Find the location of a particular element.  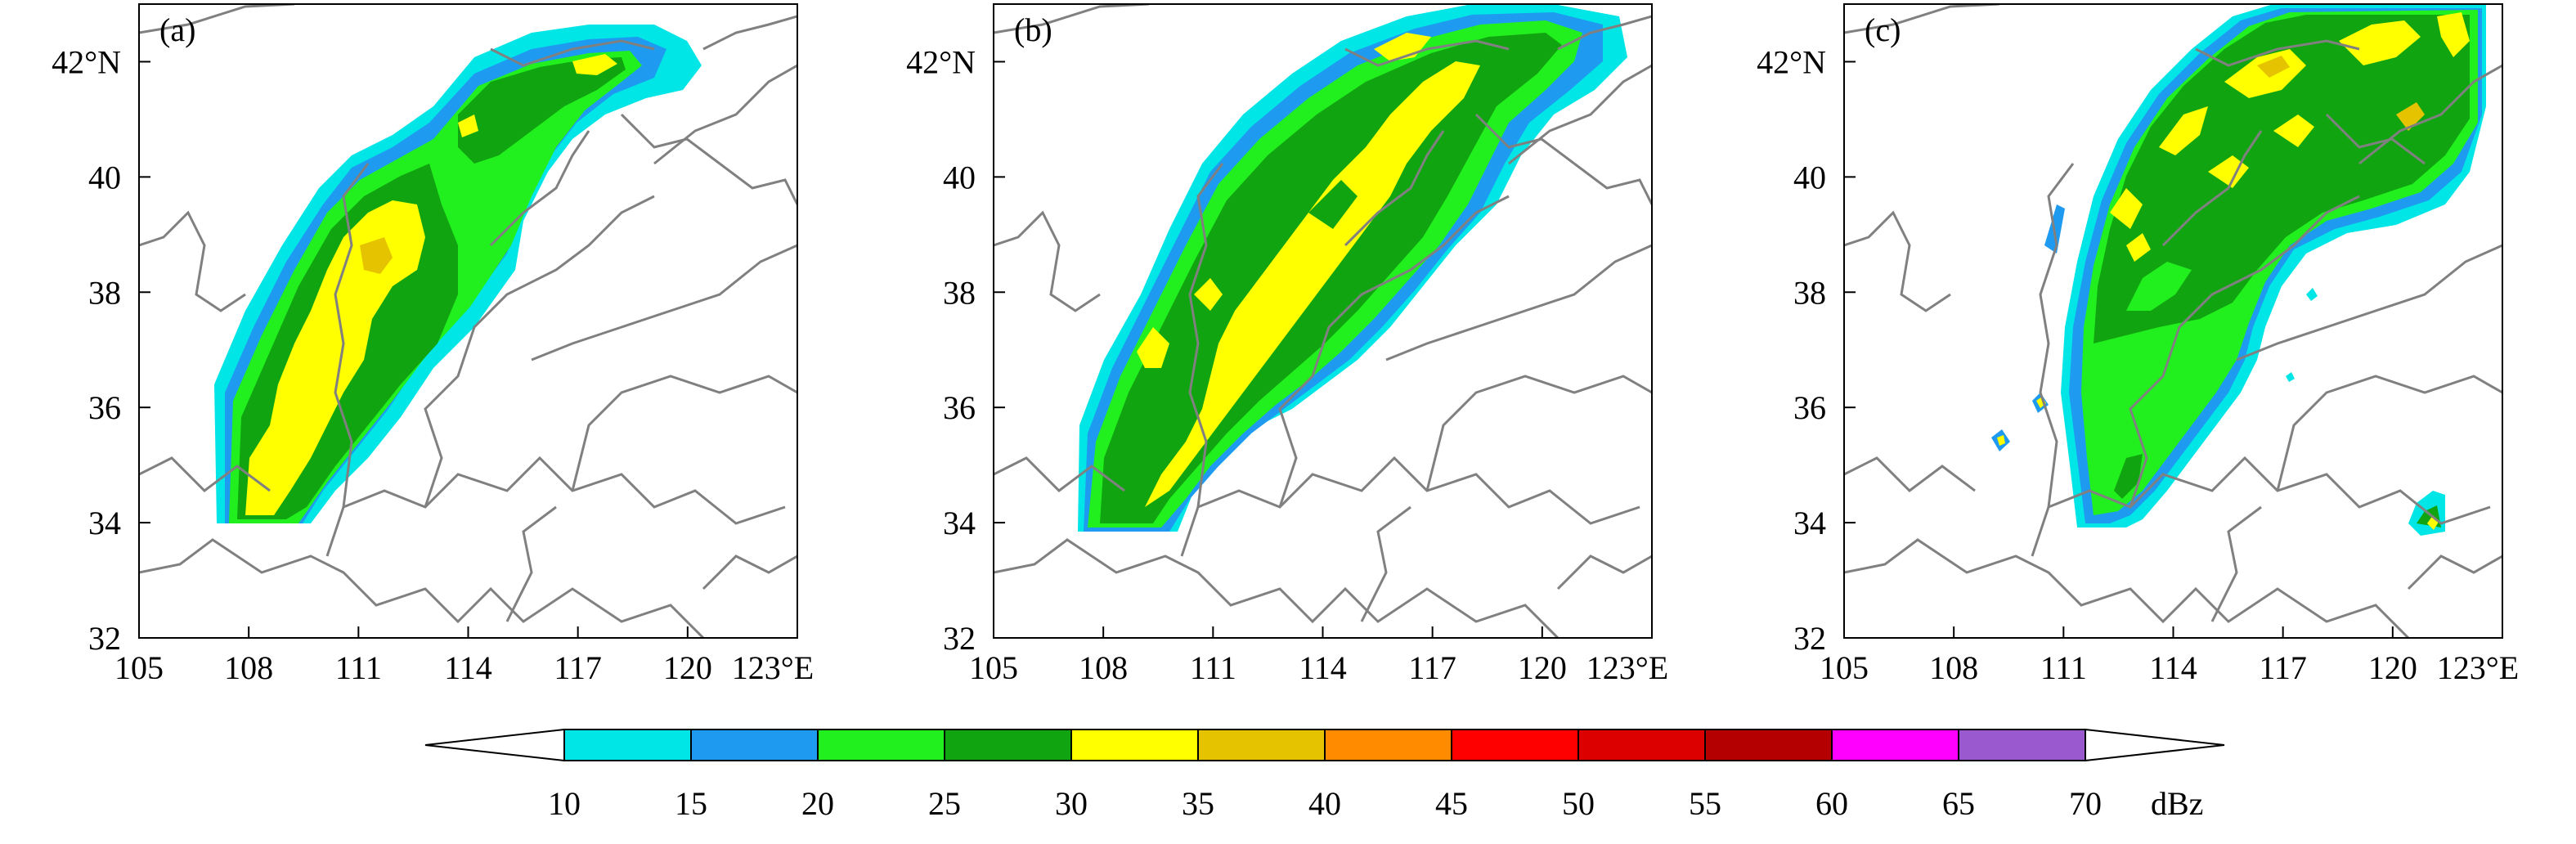

colorbar-tick-label: 65 is located at coordinates (1959, 803).